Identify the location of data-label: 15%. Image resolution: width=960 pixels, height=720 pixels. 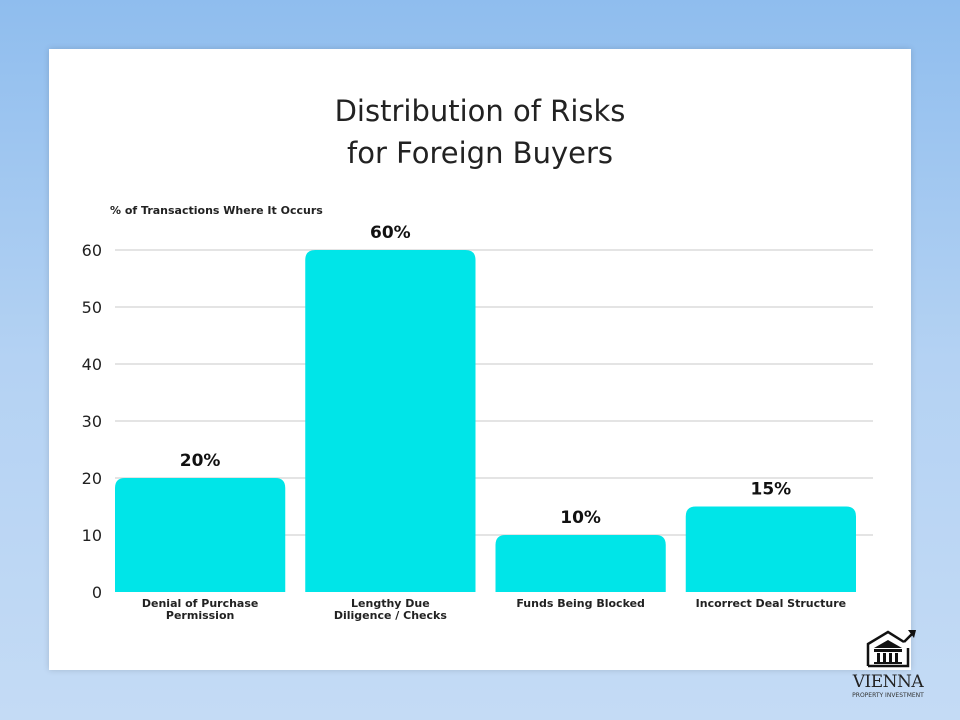
(771, 490).